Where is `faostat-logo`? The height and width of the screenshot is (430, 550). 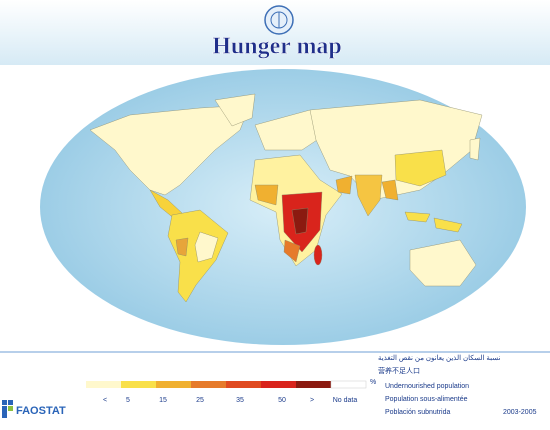 faostat-logo is located at coordinates (7, 409).